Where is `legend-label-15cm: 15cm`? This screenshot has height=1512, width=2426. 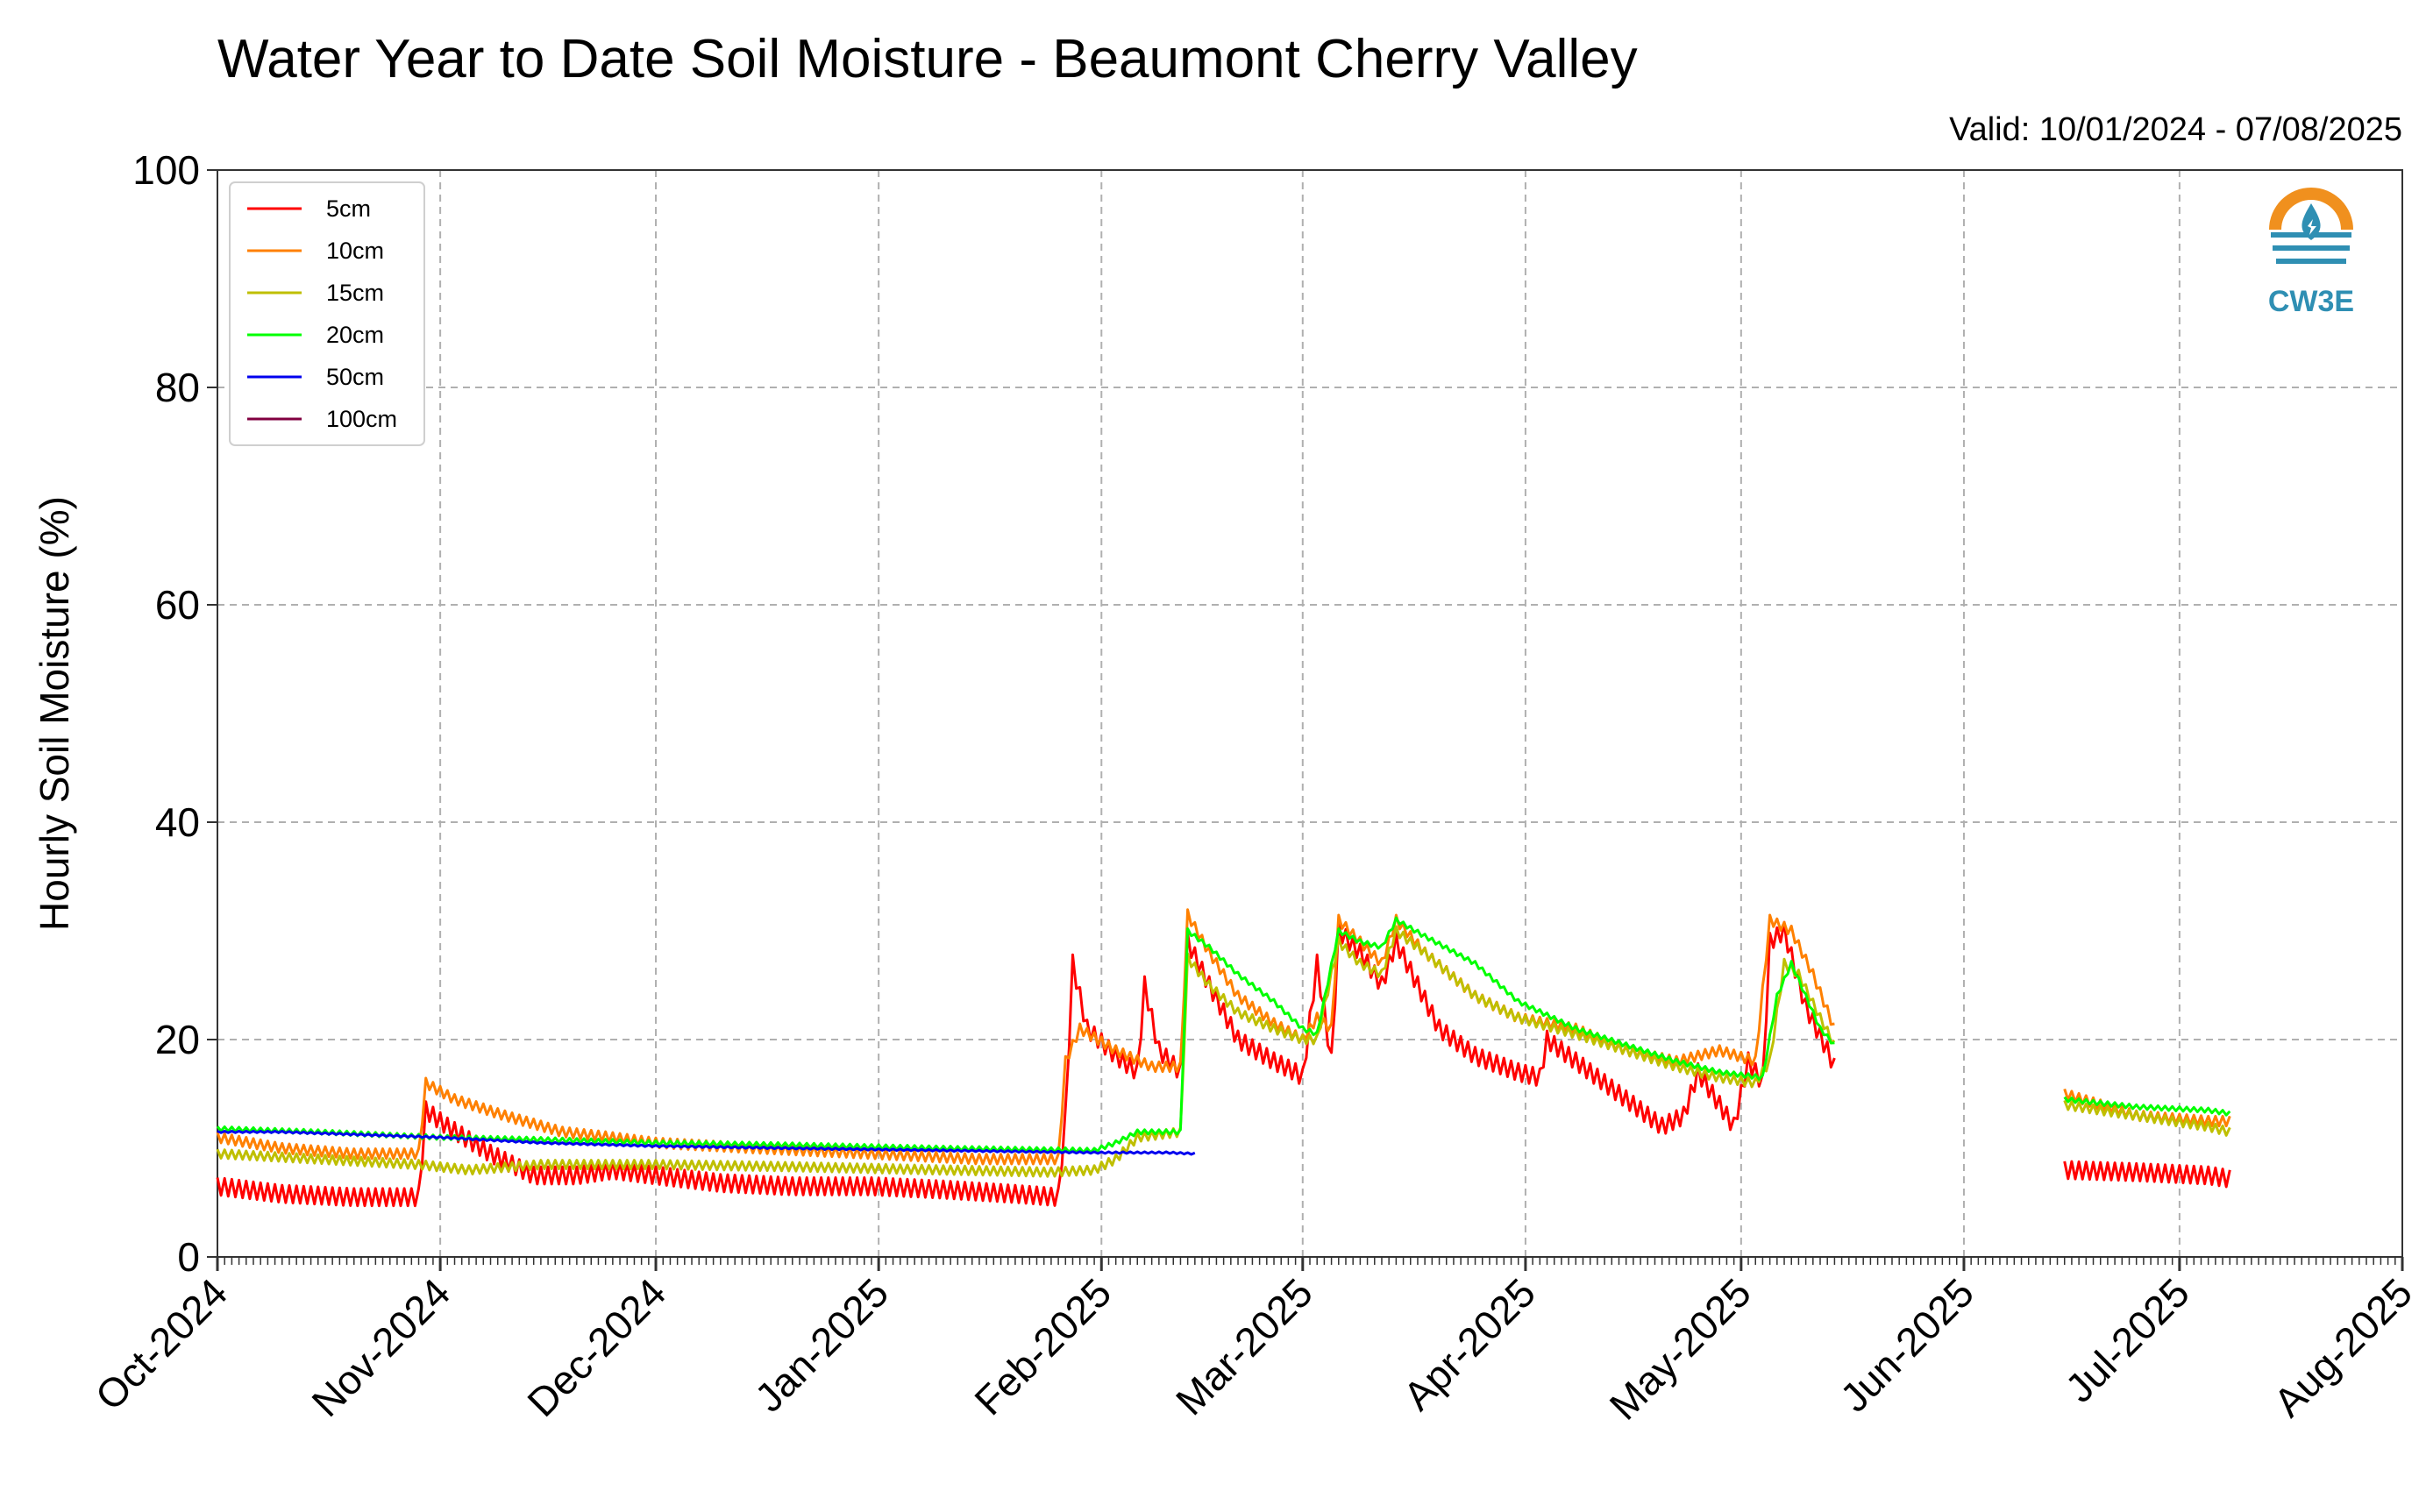
legend-label-15cm: 15cm is located at coordinates (355, 293).